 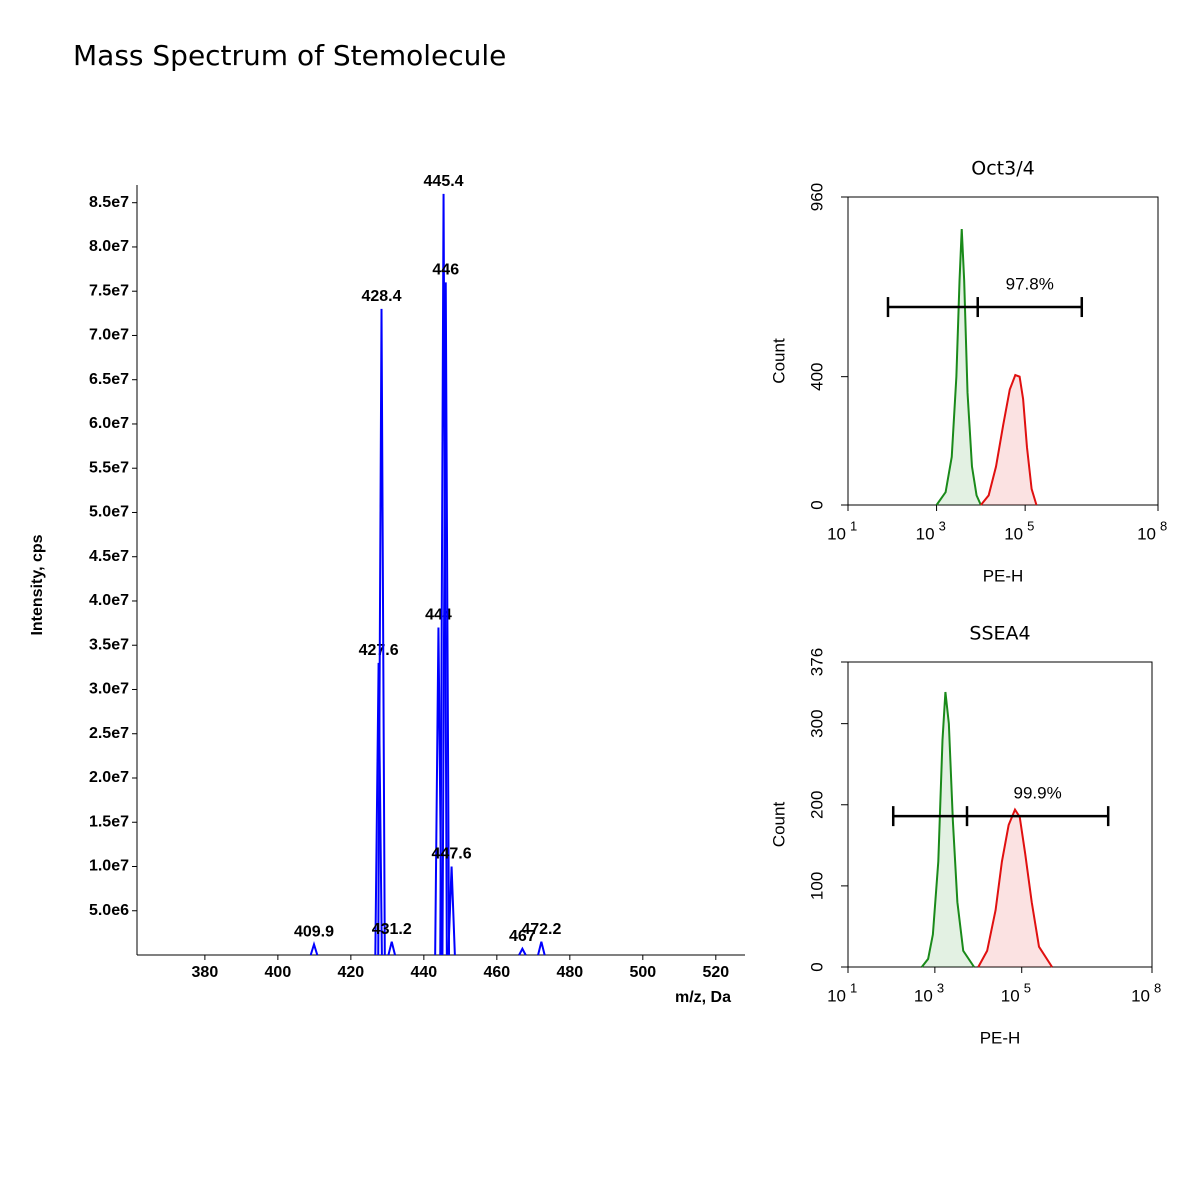 What do you see at coordinates (109, 733) in the screenshot?
I see `y-tick-label: 2.5e7` at bounding box center [109, 733].